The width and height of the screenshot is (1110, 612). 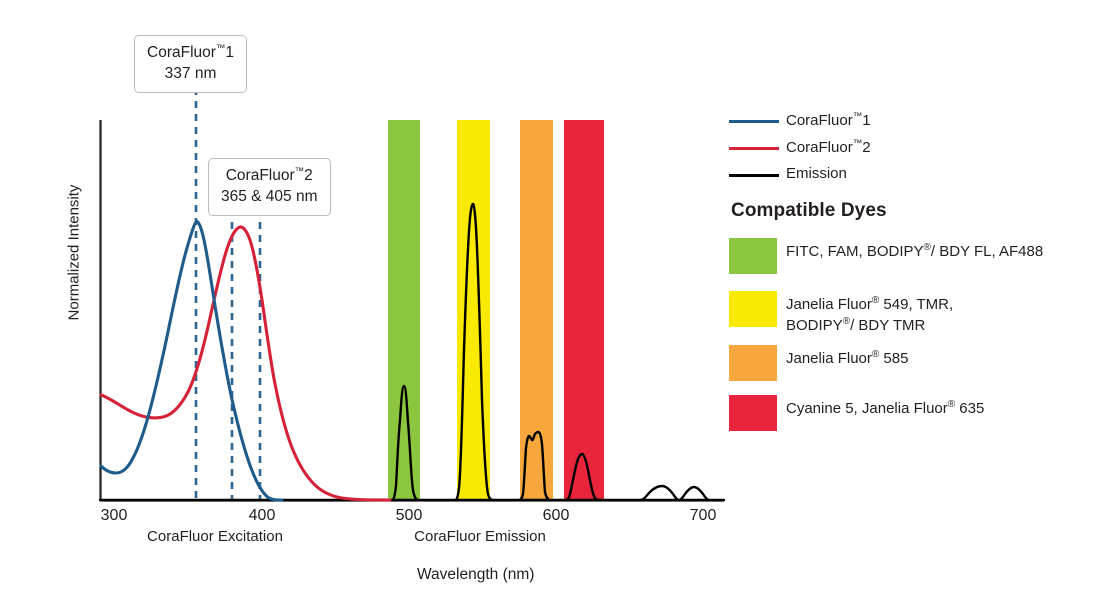 What do you see at coordinates (753, 363) in the screenshot?
I see `dye-swatch-orange` at bounding box center [753, 363].